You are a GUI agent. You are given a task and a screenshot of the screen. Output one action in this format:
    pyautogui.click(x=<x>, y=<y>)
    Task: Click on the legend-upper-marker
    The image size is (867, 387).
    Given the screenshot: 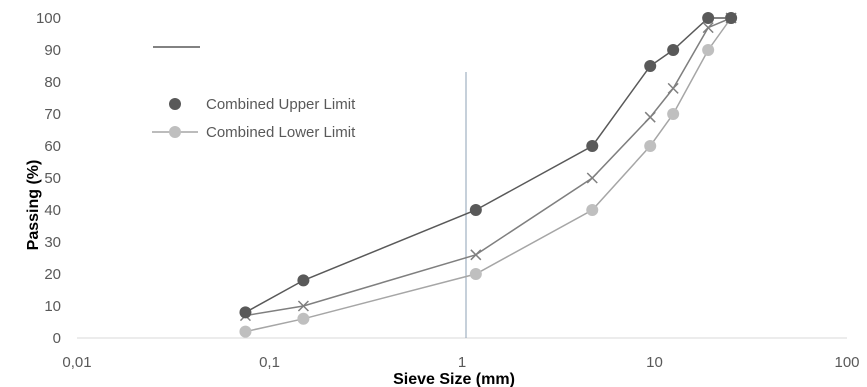 What is the action you would take?
    pyautogui.click(x=175, y=104)
    